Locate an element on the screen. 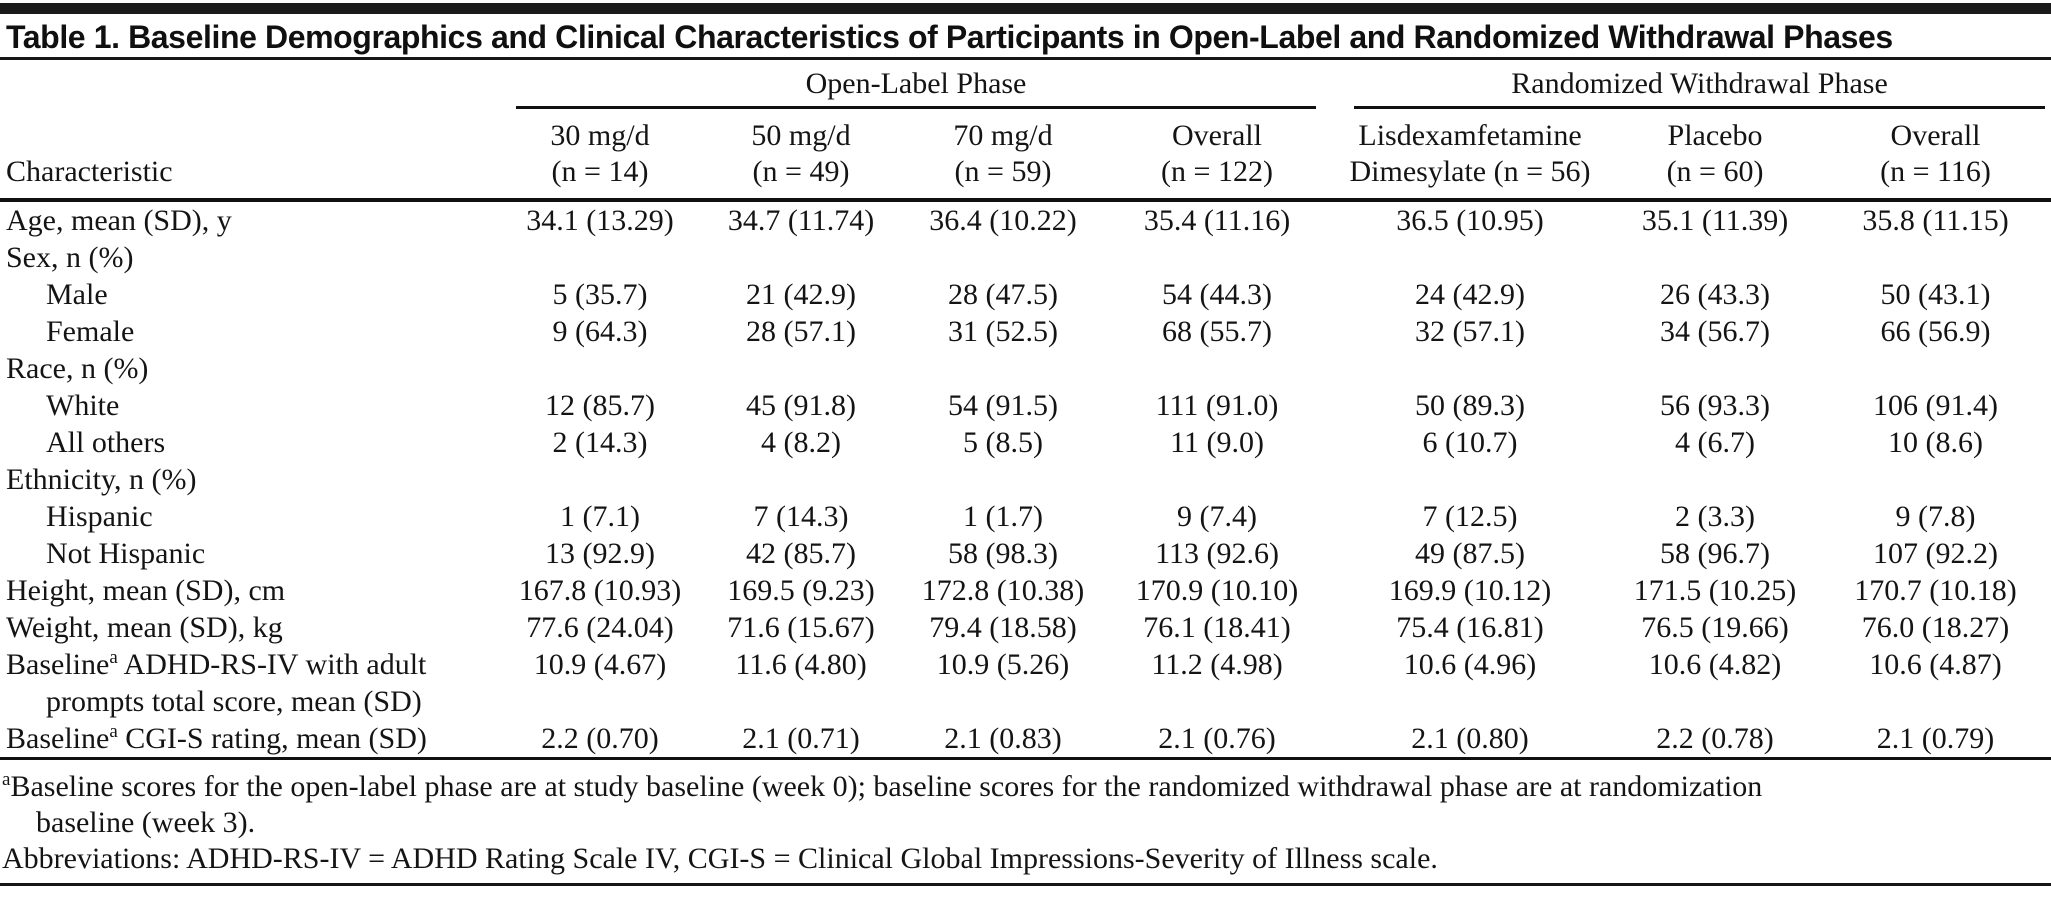 Image resolution: width=2051 pixels, height=902 pixels. table-row: Ethnicity, n (%) is located at coordinates (1025, 479).